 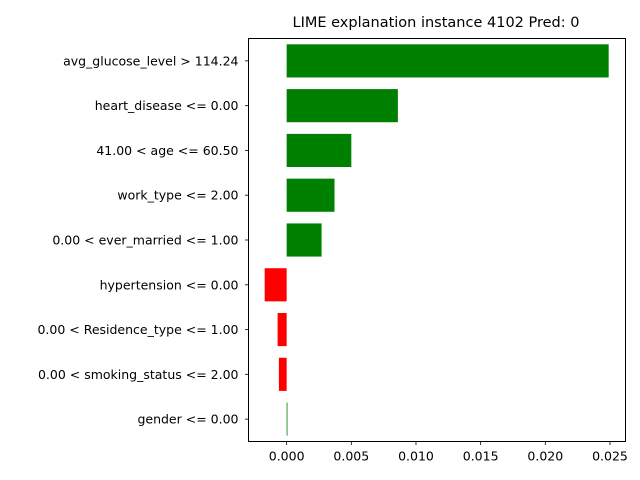 I want to click on y-tick-label: 41.00 < age <= 60.50, so click(x=167, y=150).